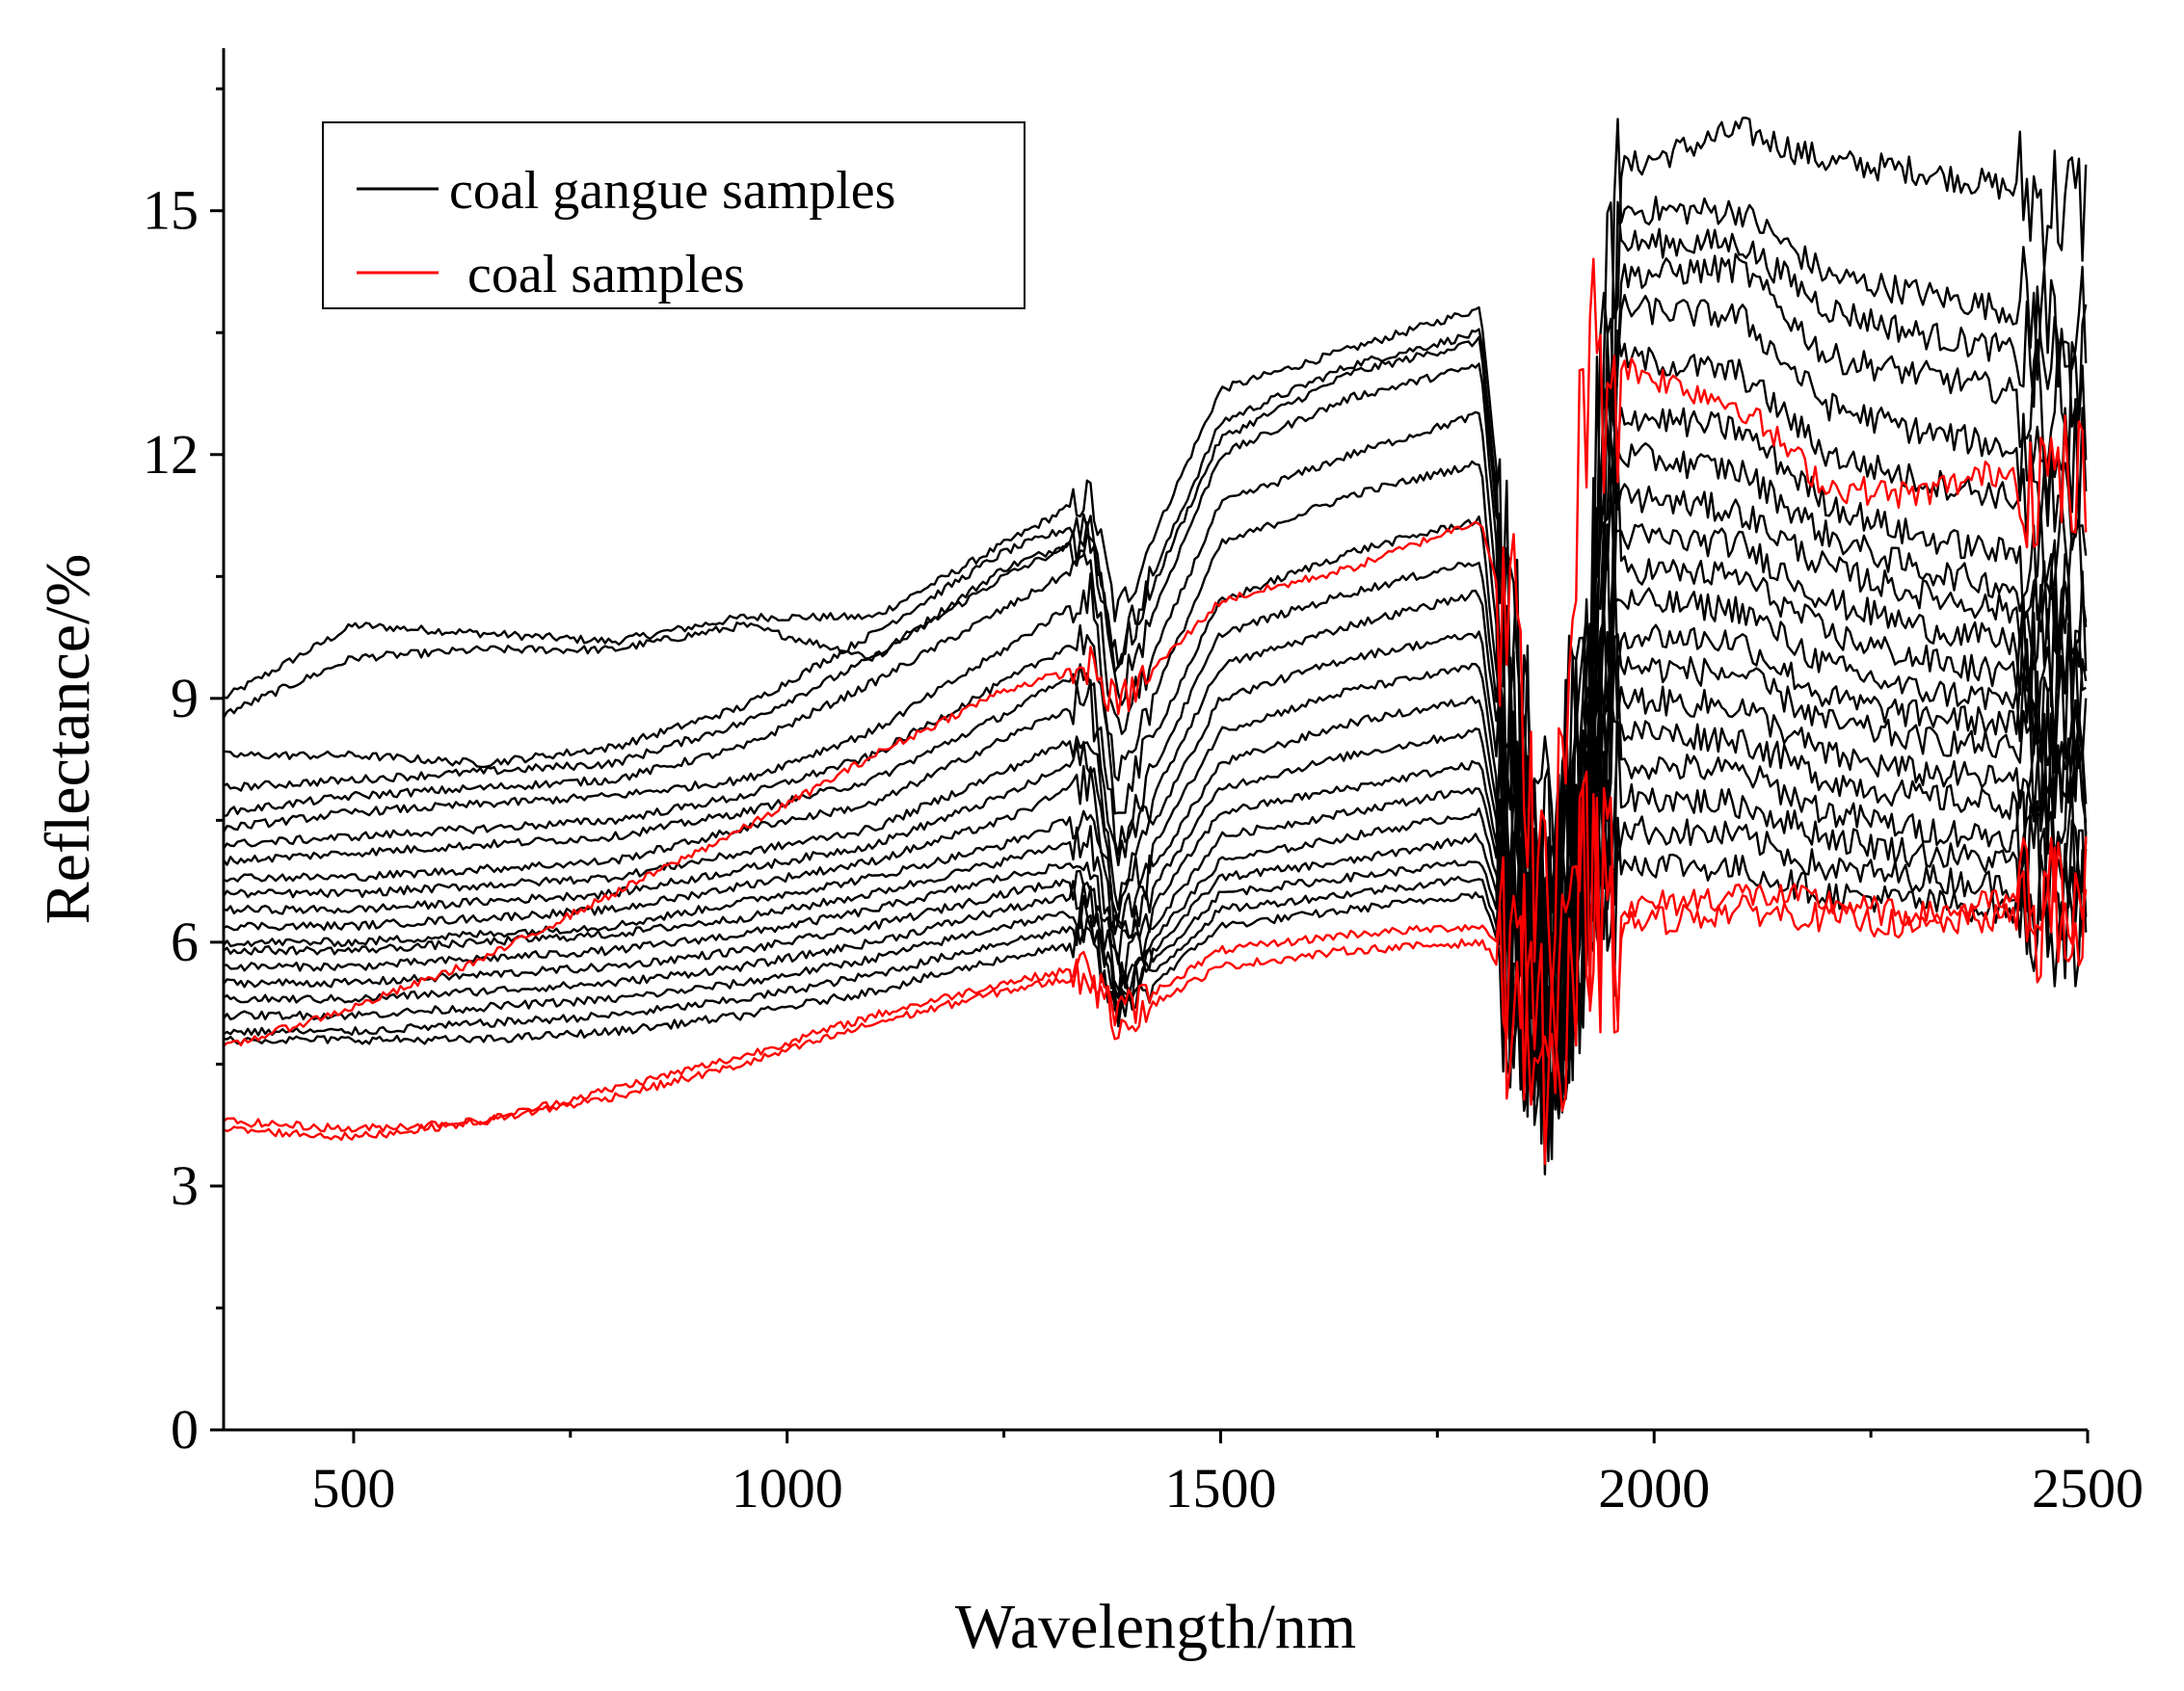 This screenshot has width=2184, height=1691. What do you see at coordinates (1220, 1488) in the screenshot?
I see `x-tick-label: 1500` at bounding box center [1220, 1488].